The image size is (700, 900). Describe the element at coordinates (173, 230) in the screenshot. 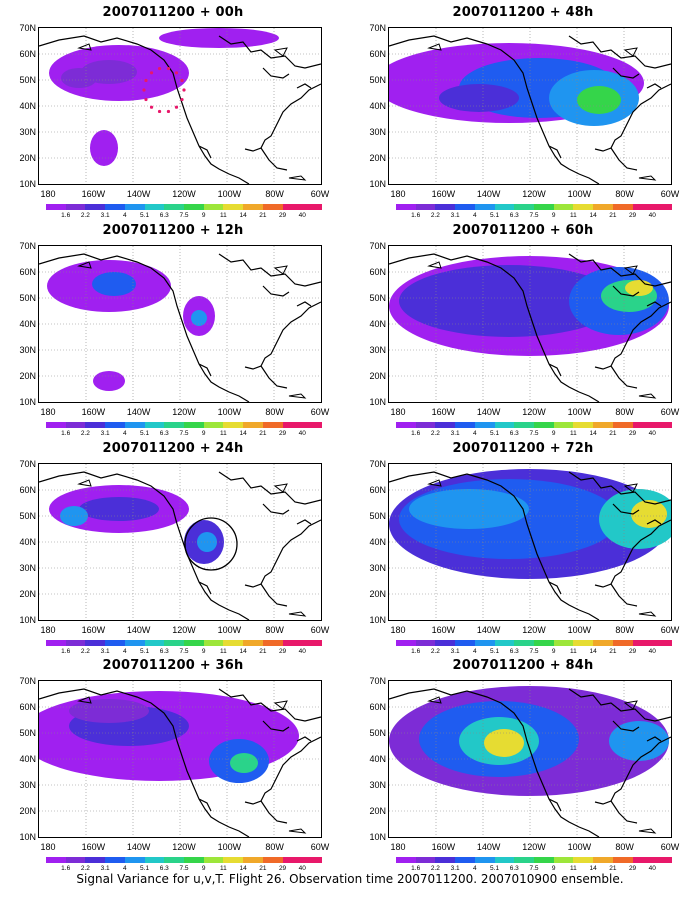

I see `panel-title: 2007011200 + 12h` at that location.